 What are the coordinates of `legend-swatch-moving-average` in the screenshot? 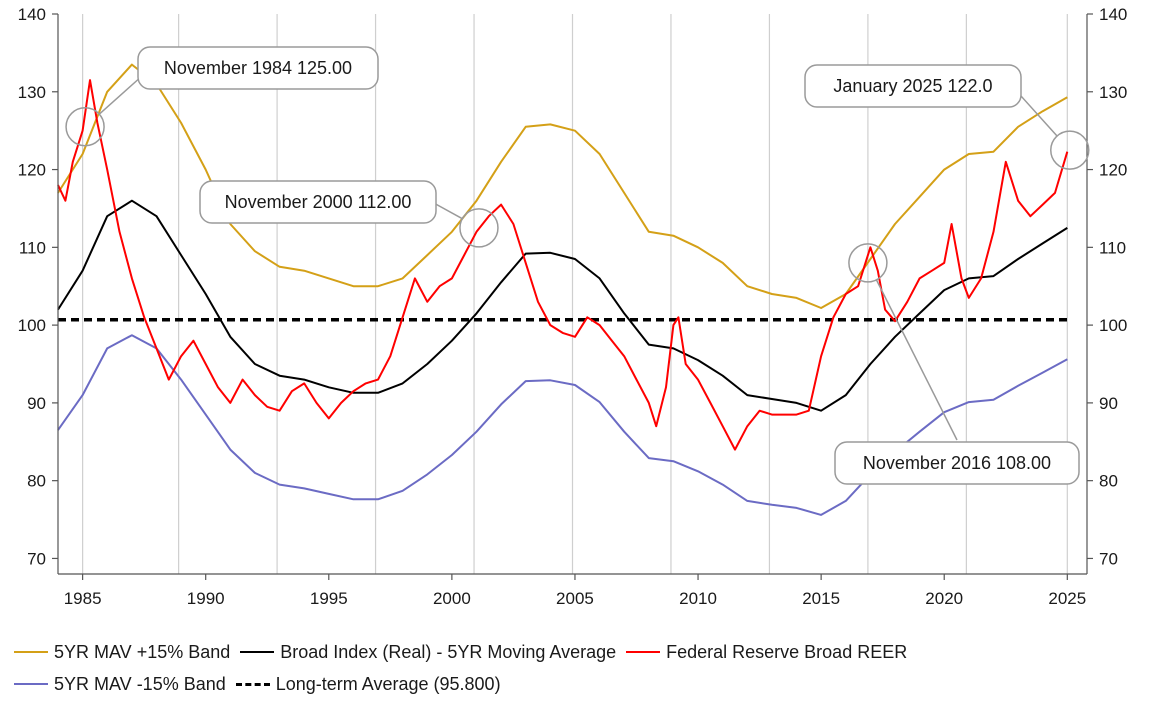 It's located at (257, 652).